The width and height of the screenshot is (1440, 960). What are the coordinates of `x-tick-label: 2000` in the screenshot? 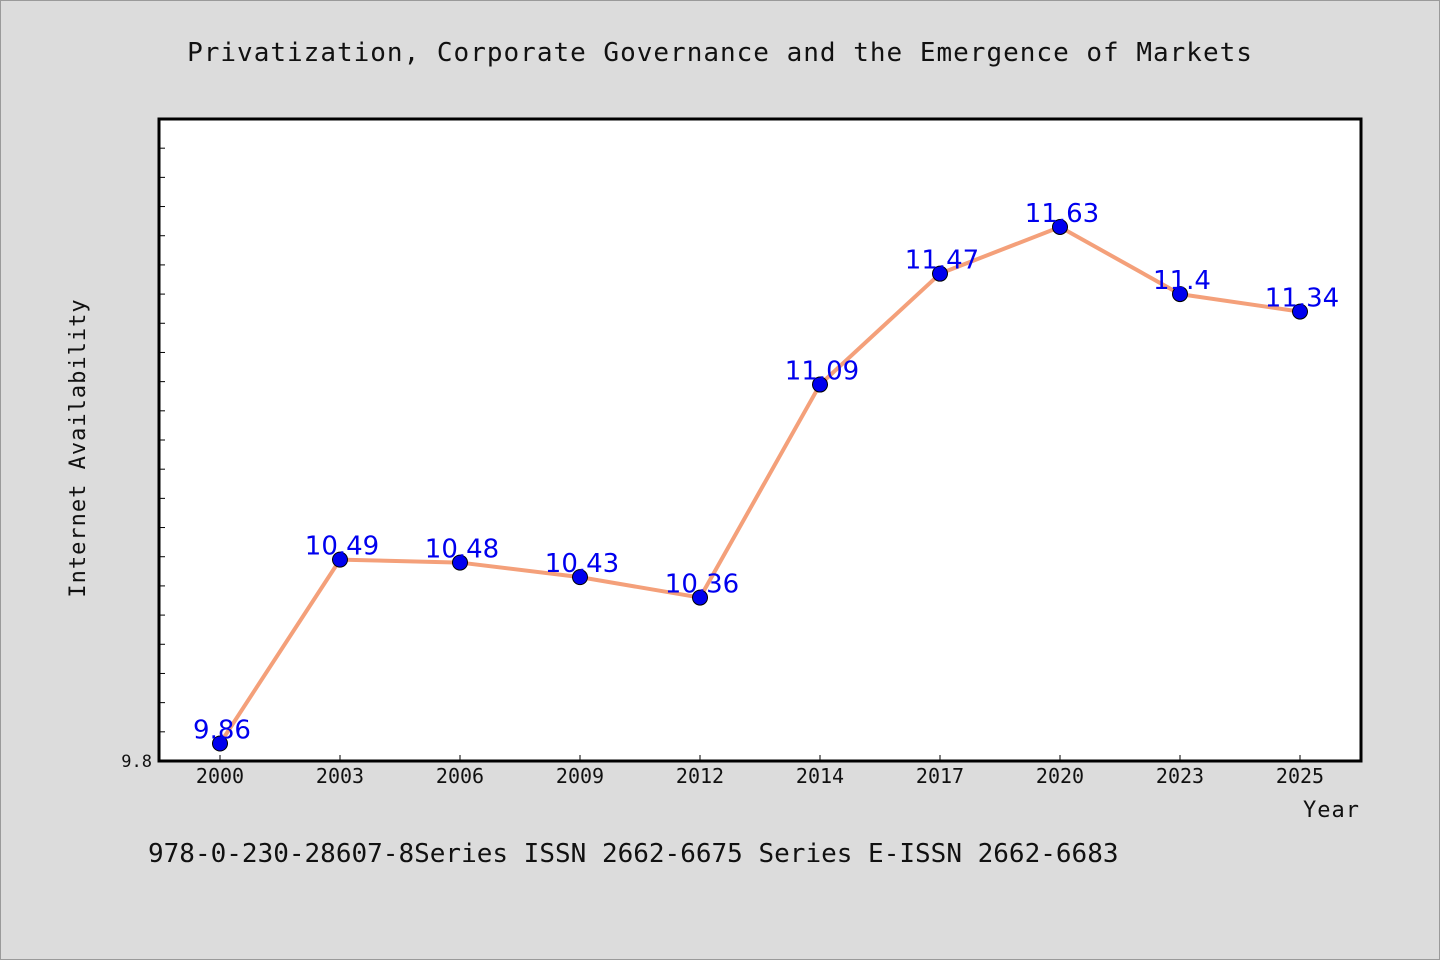 It's located at (220, 776).